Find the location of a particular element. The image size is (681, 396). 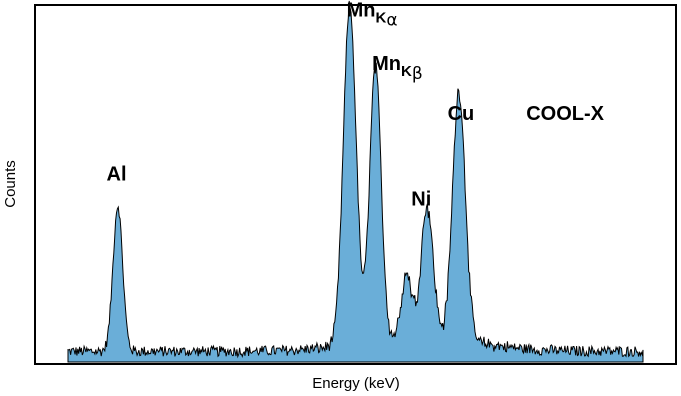

peak-label-cu: Cu is located at coordinates (461, 114).